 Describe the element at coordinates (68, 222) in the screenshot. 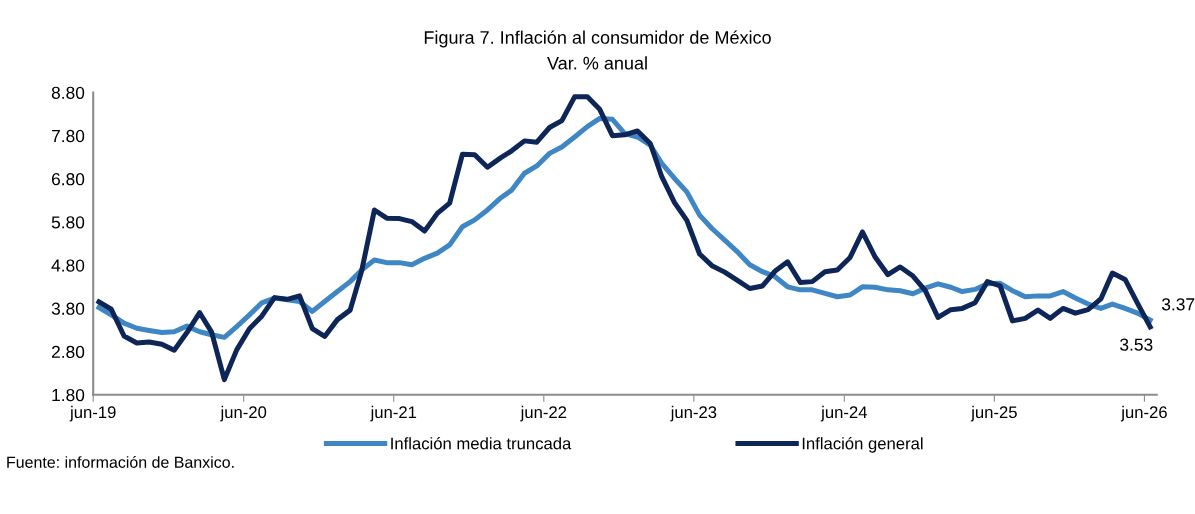

I see `y-tick-label: 5.80` at that location.